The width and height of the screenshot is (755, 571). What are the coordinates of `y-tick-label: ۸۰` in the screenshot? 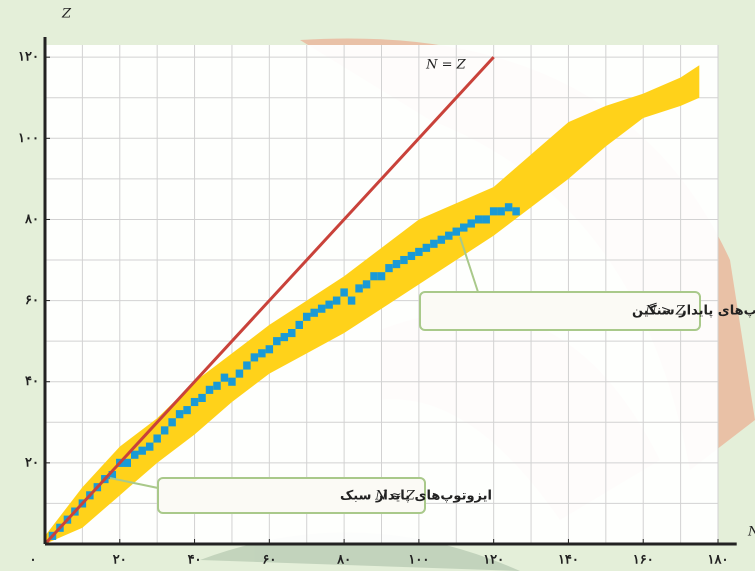 It's located at (31, 219).